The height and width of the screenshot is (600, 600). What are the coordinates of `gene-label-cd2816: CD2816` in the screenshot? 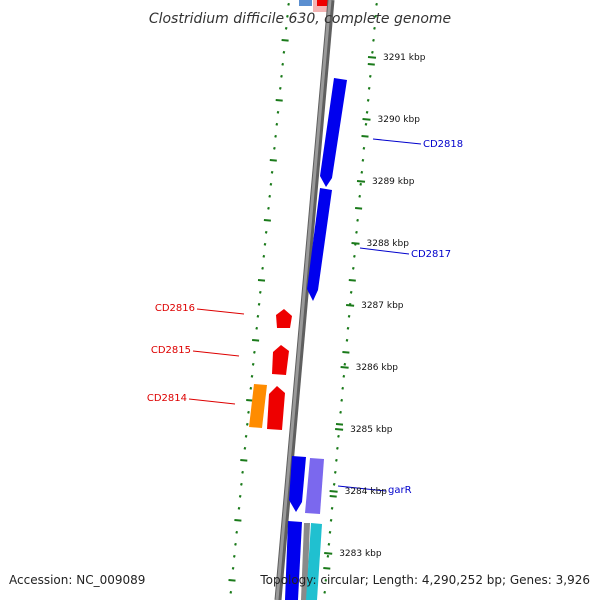 It's located at (175, 308).